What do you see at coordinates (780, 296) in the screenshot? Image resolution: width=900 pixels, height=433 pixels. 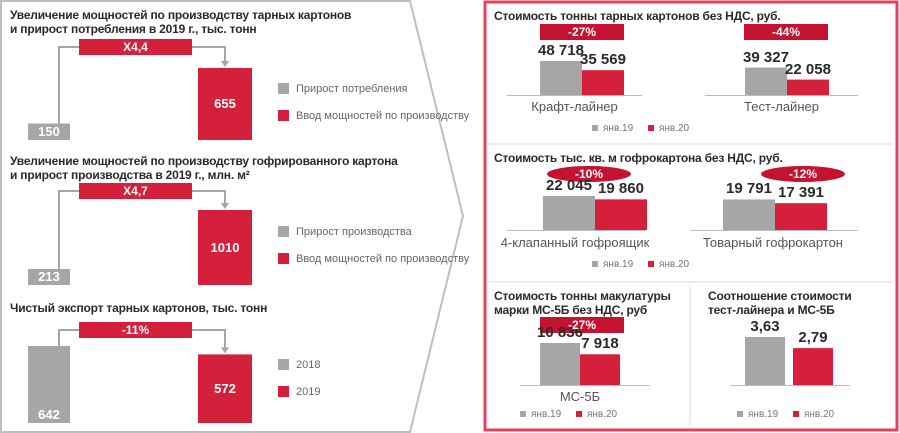 I see `title-line: Соотношение стоимости` at bounding box center [780, 296].